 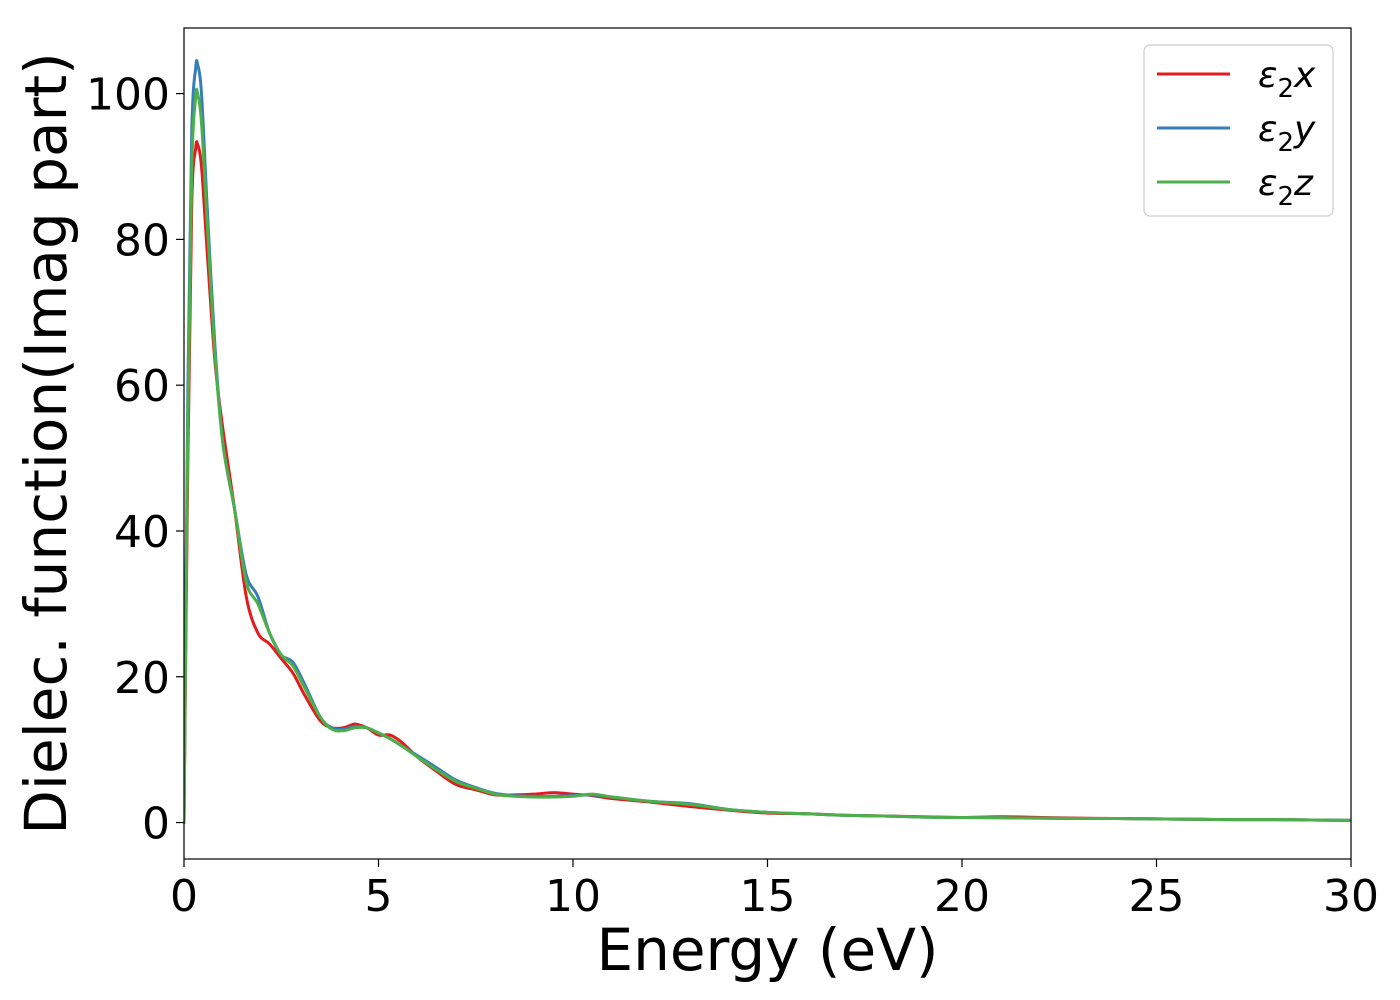 I want to click on y-tick-label: 0, so click(x=156, y=824).